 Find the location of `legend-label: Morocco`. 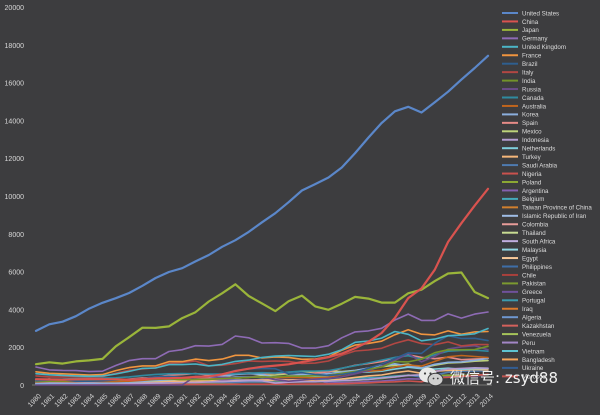

legend-label: Morocco is located at coordinates (534, 377).